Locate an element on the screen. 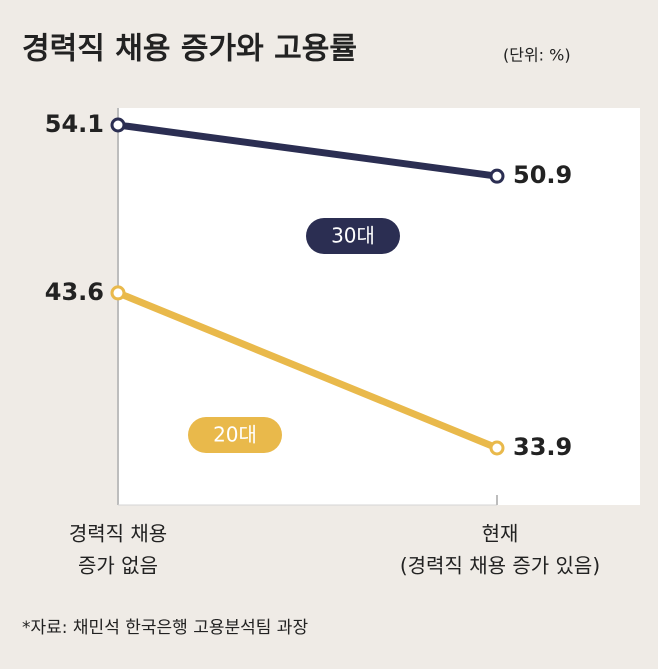  legend-label: 30대 is located at coordinates (353, 236).